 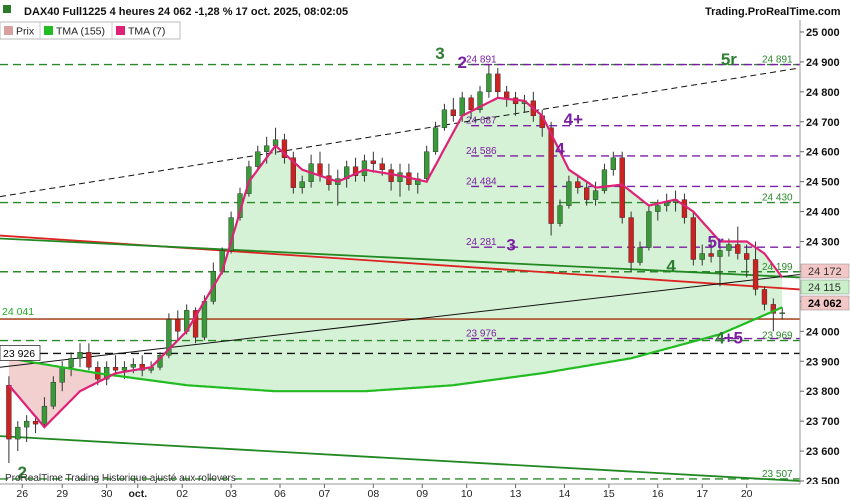 What do you see at coordinates (823, 332) in the screenshot?
I see `y-tick-label: 24 000` at bounding box center [823, 332].